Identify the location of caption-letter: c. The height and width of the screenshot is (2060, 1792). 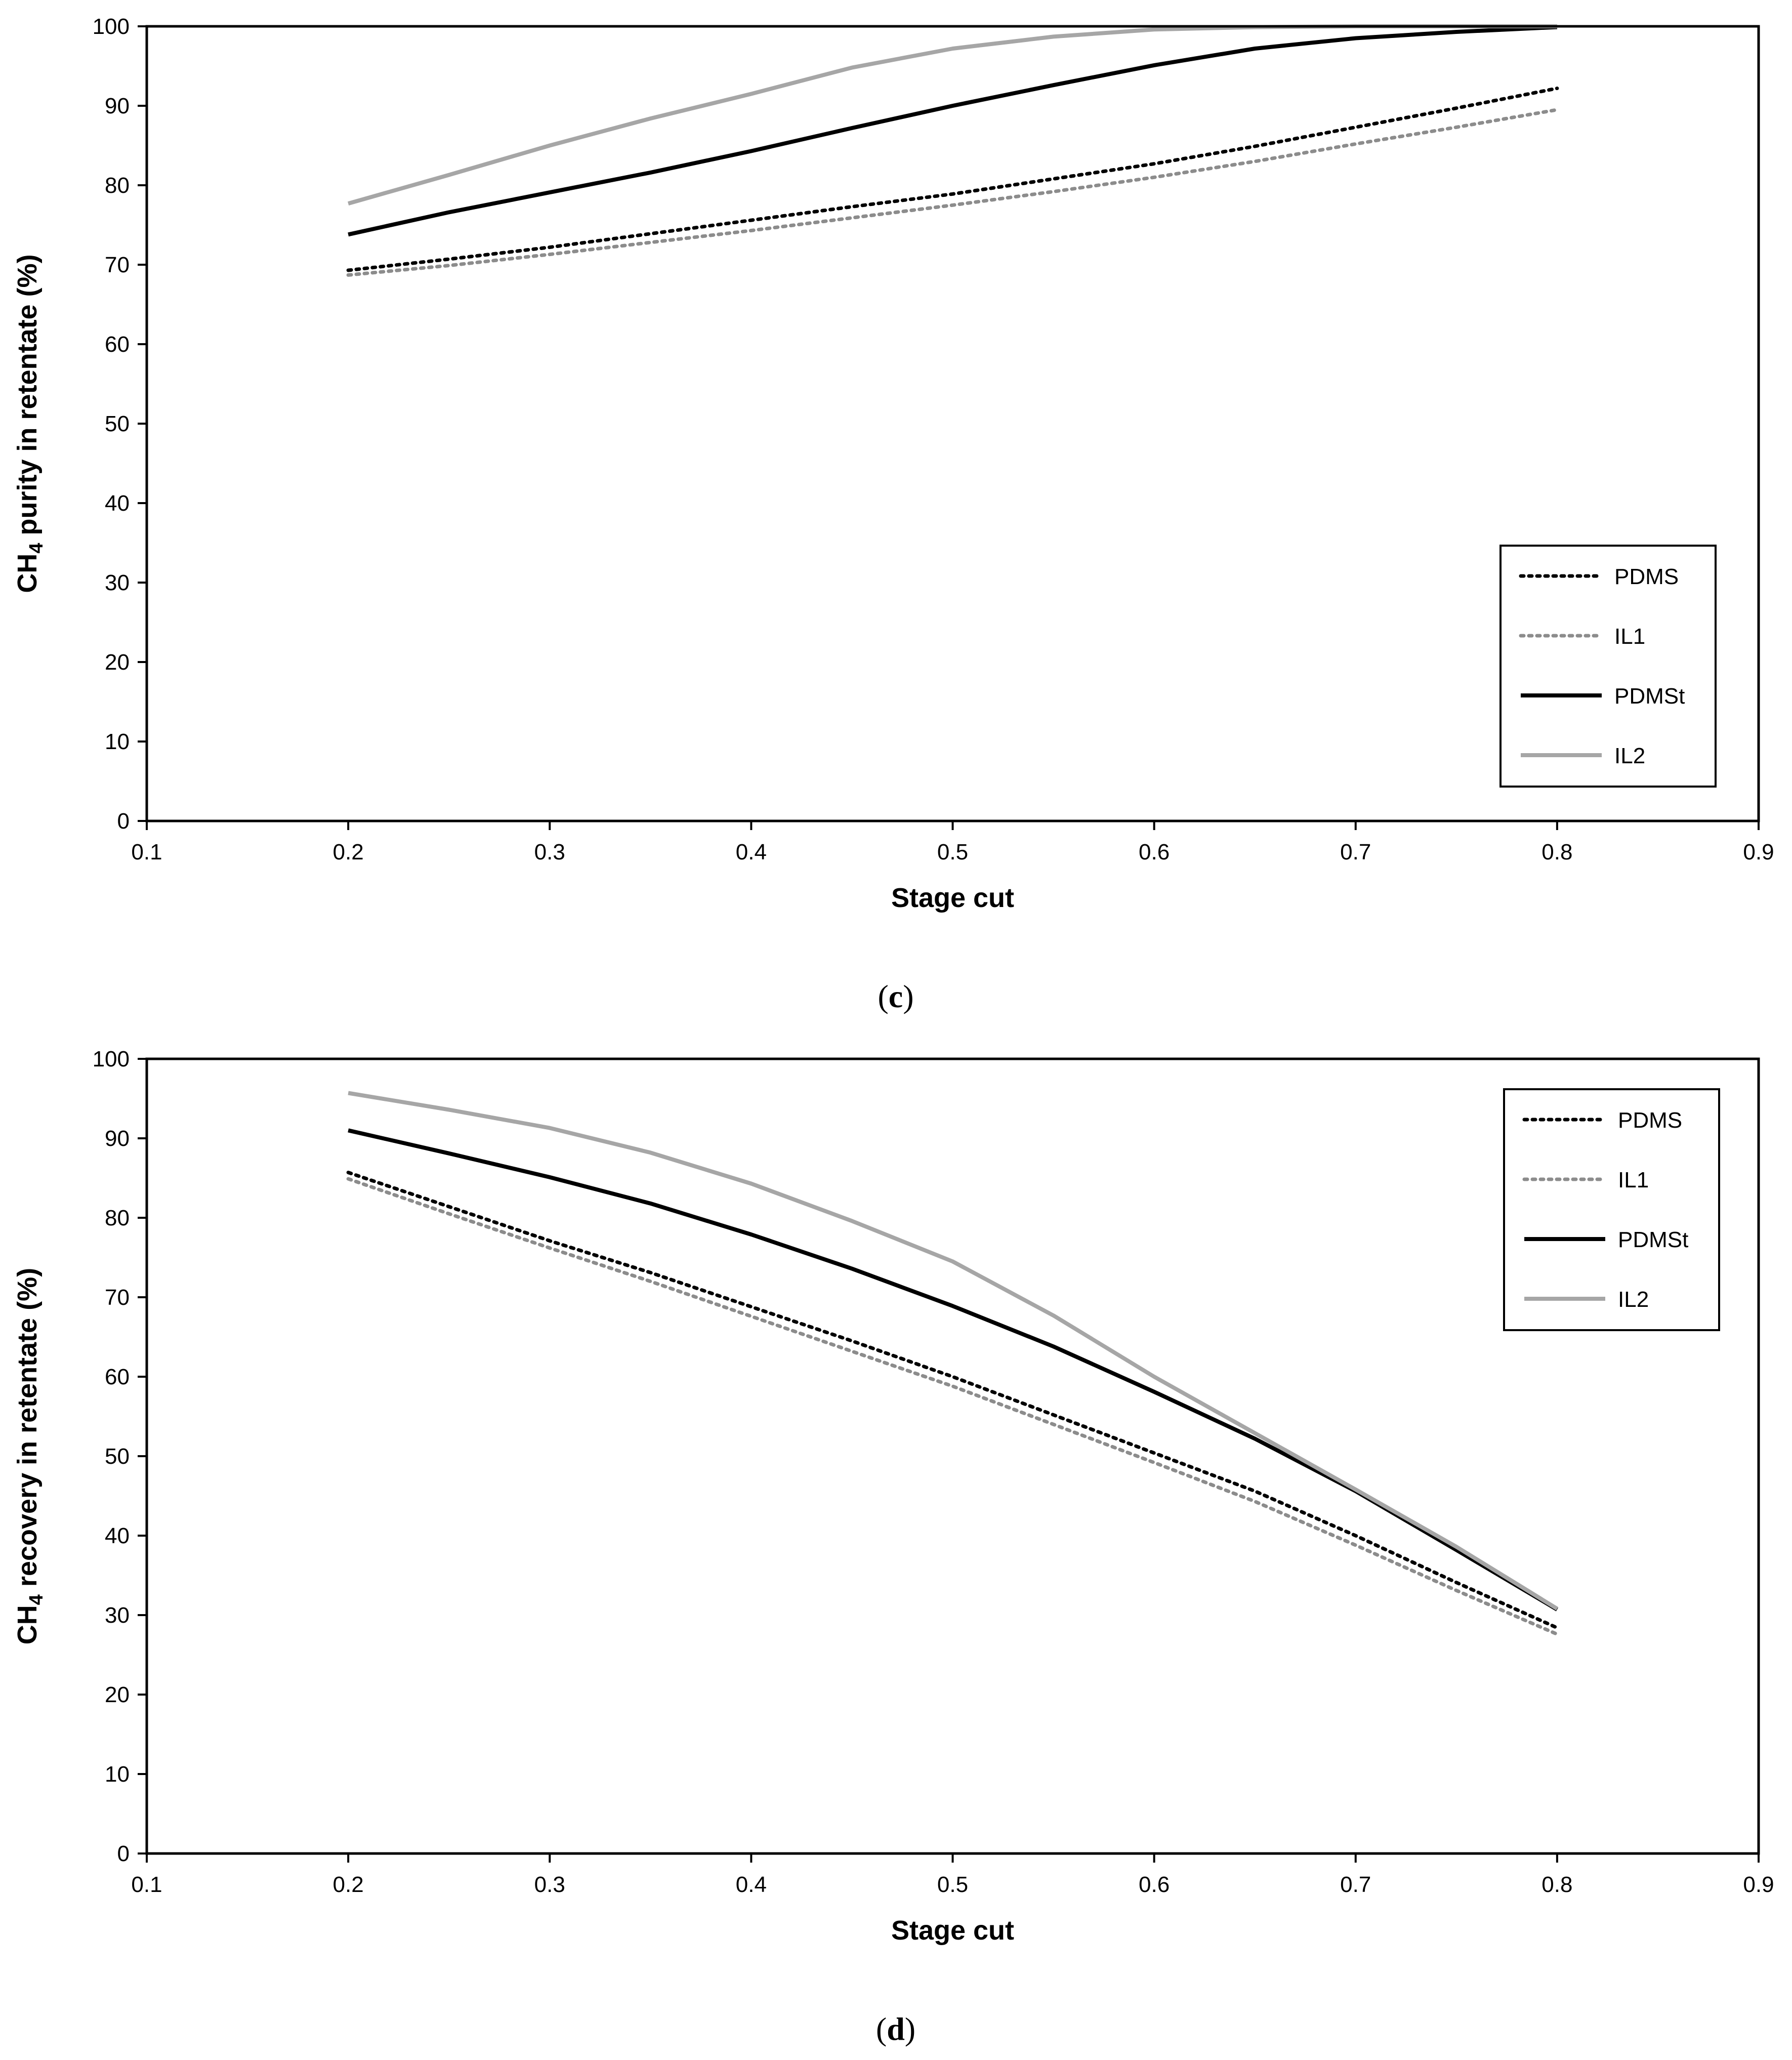
(896, 996).